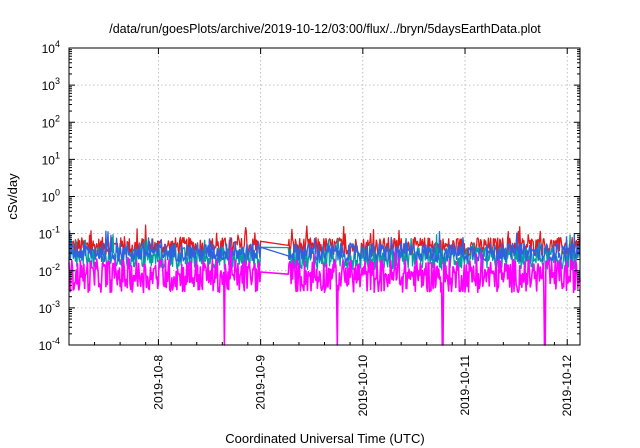 The width and height of the screenshot is (640, 448). Describe the element at coordinates (567, 386) in the screenshot. I see `x-tick-label: 2019-10-12` at that location.